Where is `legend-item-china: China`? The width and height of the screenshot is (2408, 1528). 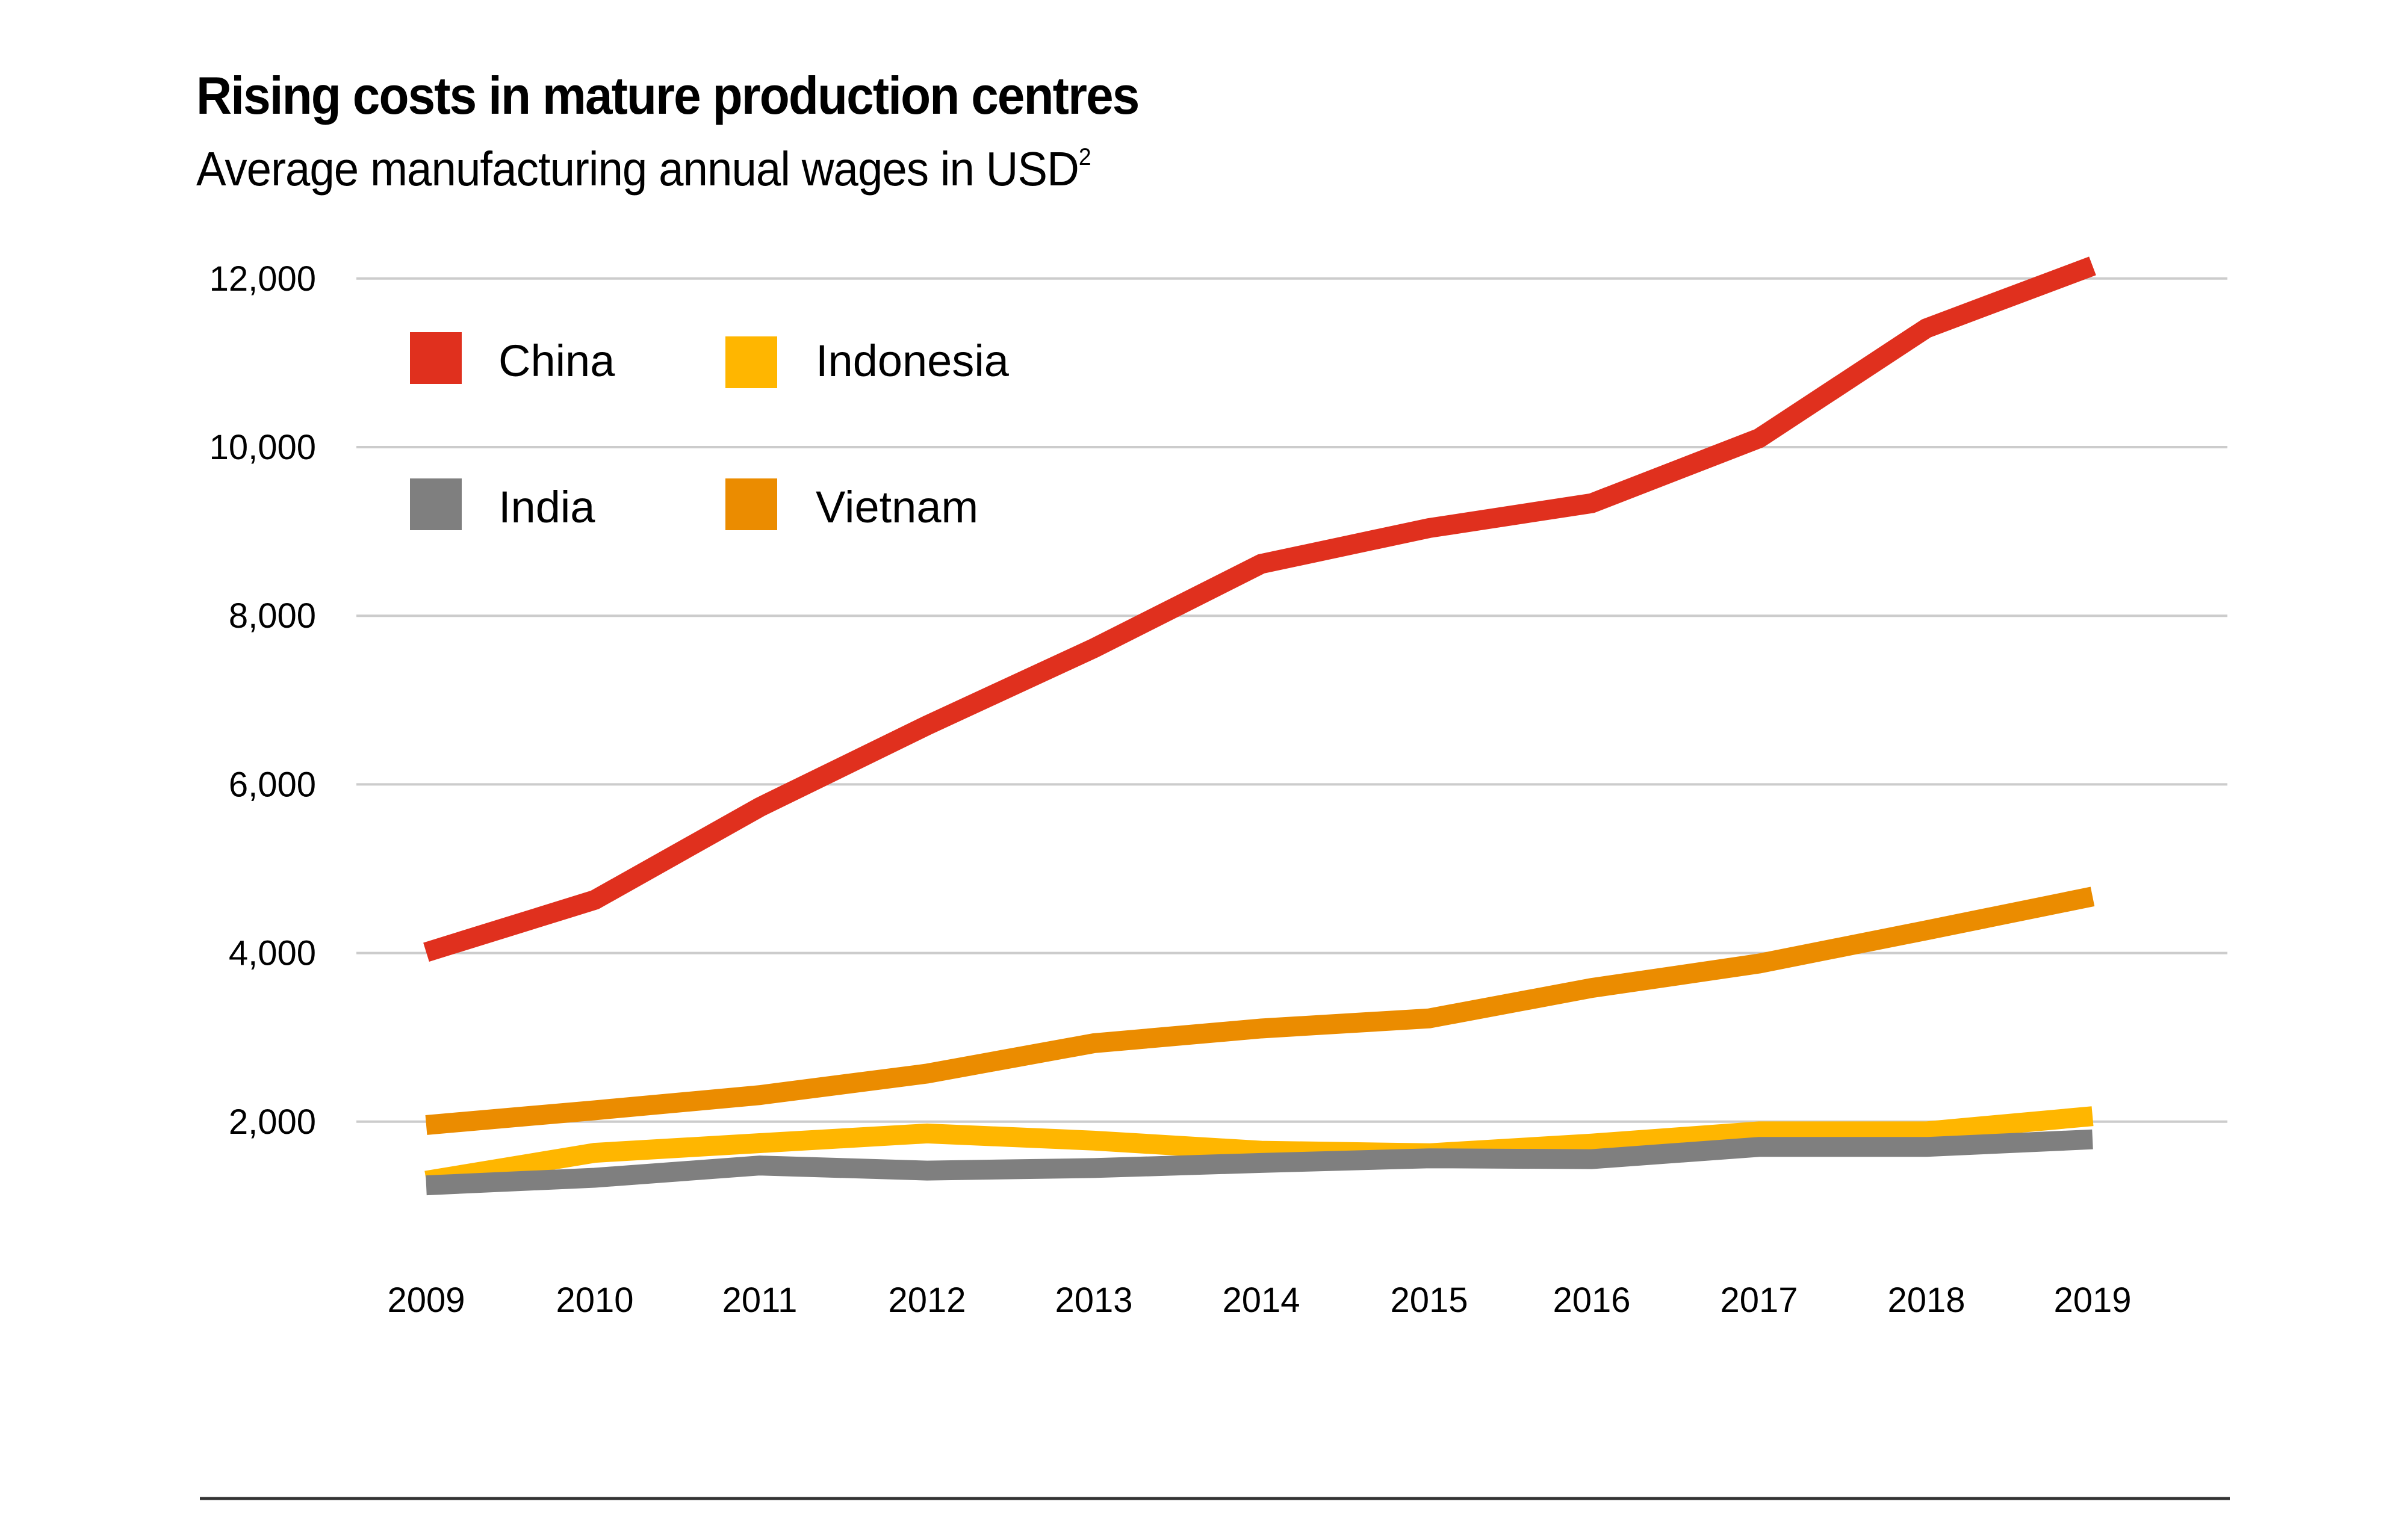
legend-item-china: China is located at coordinates (512, 359).